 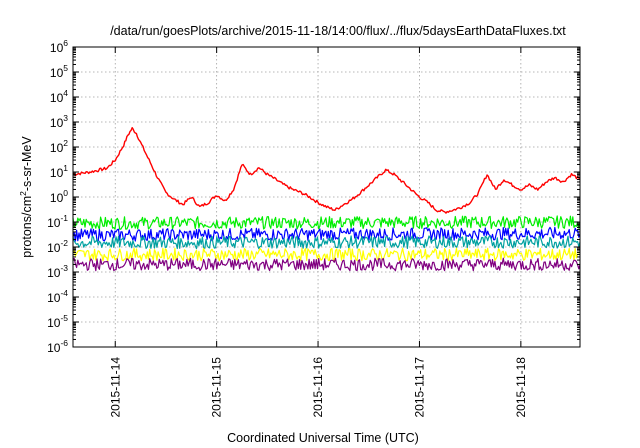 I want to click on y-axis-label-prefix: protons/cm, so click(x=27, y=227).